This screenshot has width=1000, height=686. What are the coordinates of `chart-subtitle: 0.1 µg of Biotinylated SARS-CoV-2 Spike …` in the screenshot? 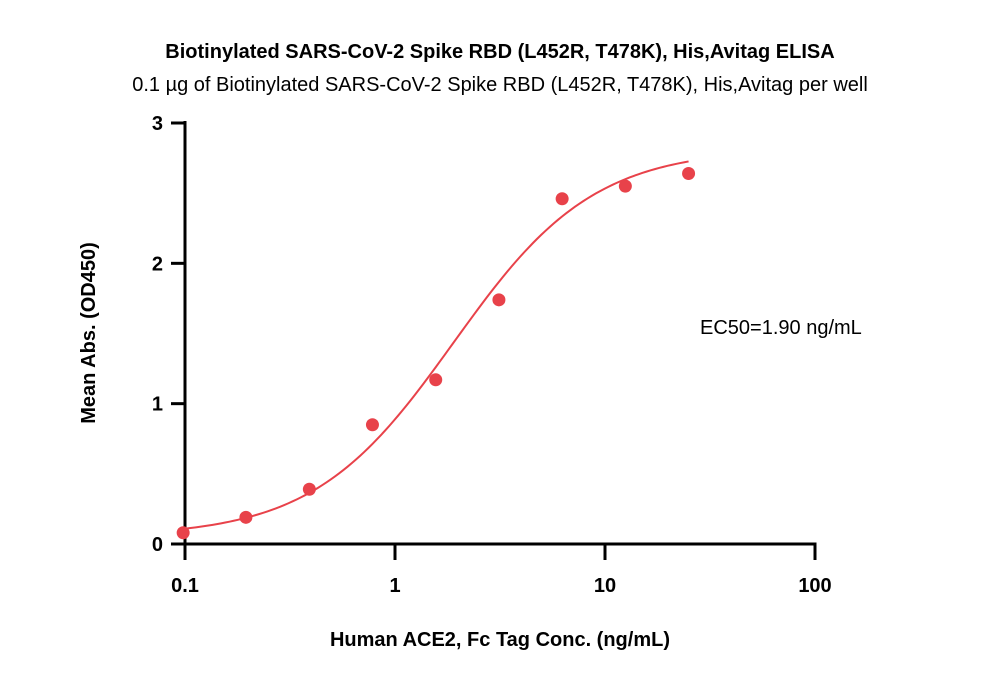 It's located at (500, 85).